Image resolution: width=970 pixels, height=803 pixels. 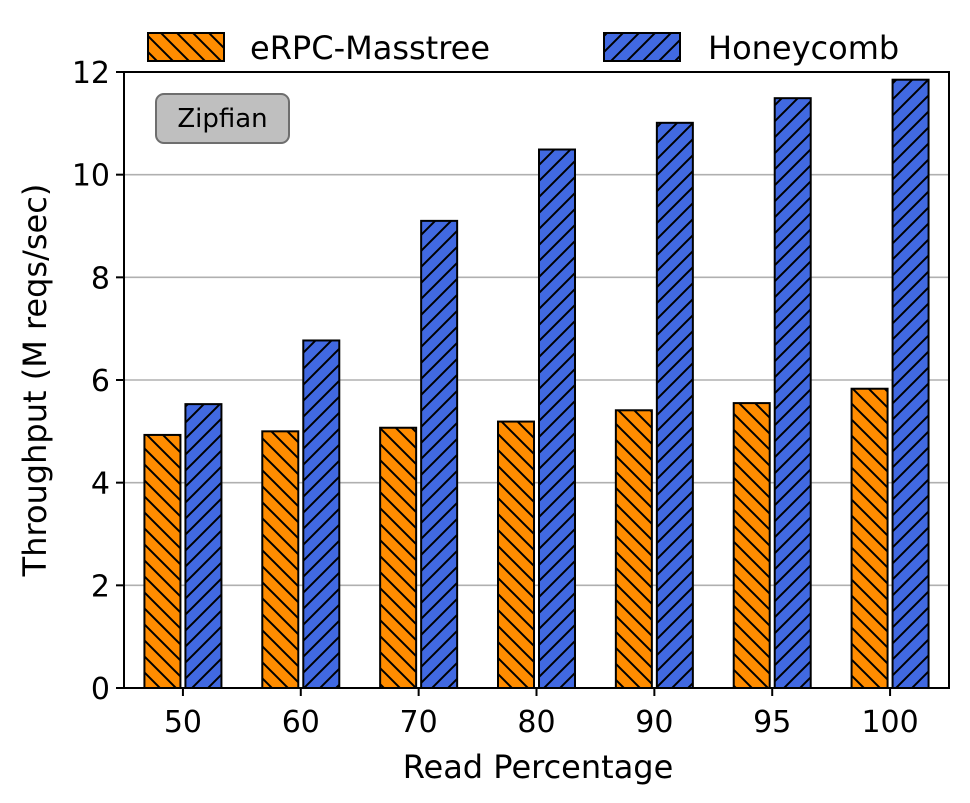 What do you see at coordinates (35, 381) in the screenshot?
I see `y-axis-label: Throughput (M reqs/sec)` at bounding box center [35, 381].